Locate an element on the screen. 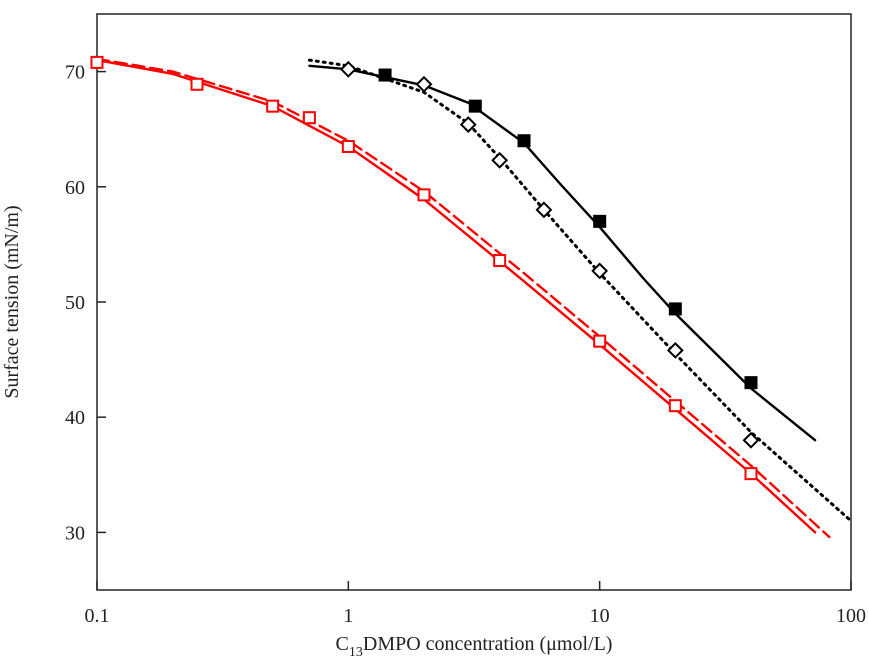 The width and height of the screenshot is (869, 660). y-tick-label: 30 is located at coordinates (75, 533).